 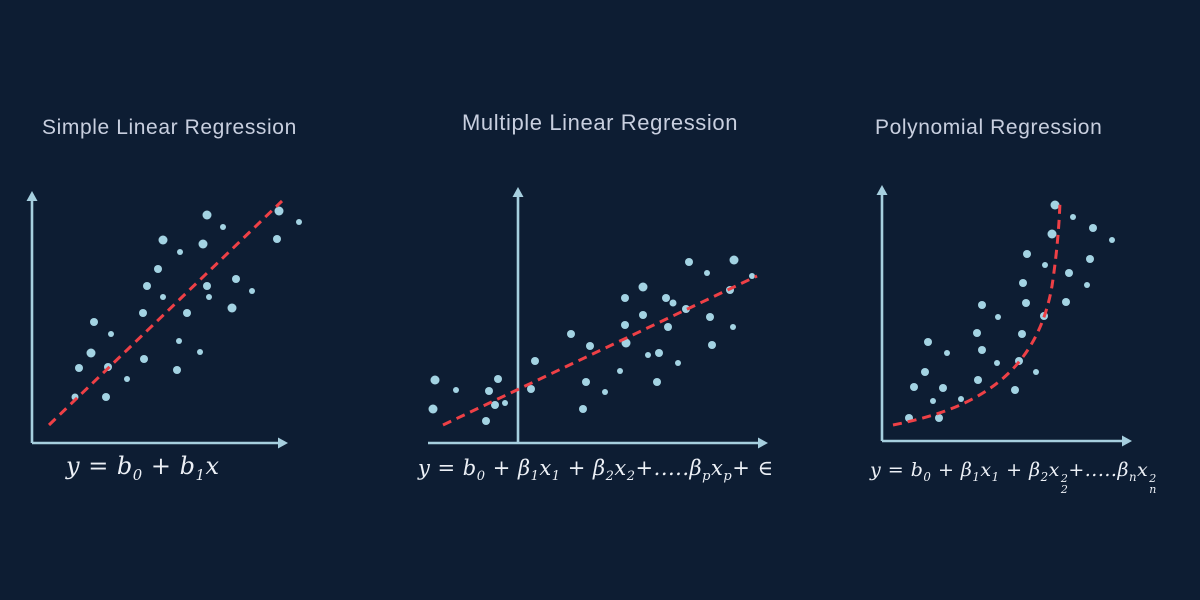 I want to click on regression-fit-curve, so click(x=977, y=314).